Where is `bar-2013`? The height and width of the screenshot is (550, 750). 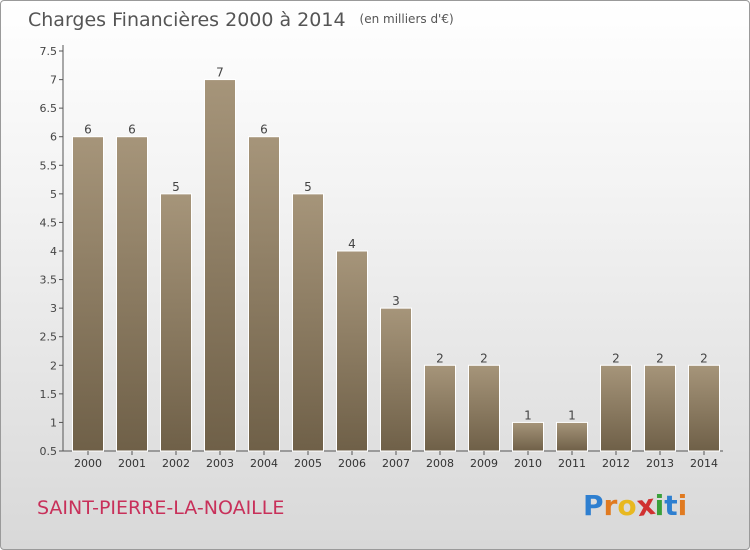
bar-2013 is located at coordinates (660, 408).